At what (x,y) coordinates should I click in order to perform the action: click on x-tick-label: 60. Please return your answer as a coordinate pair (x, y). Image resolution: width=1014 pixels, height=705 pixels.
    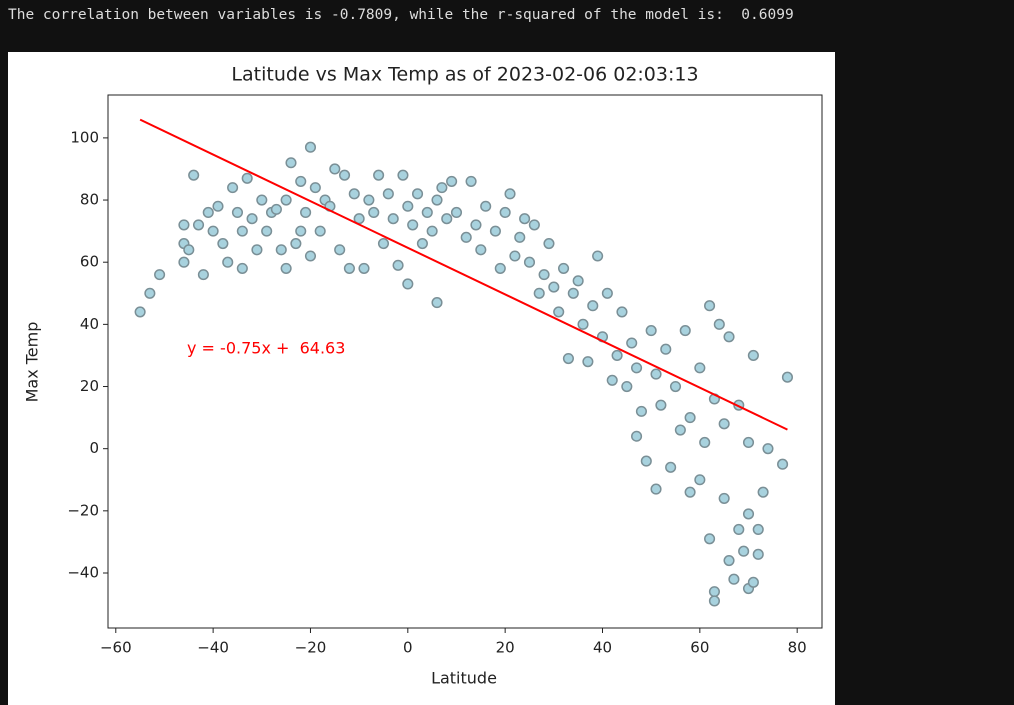
    Looking at the image, I should click on (699, 648).